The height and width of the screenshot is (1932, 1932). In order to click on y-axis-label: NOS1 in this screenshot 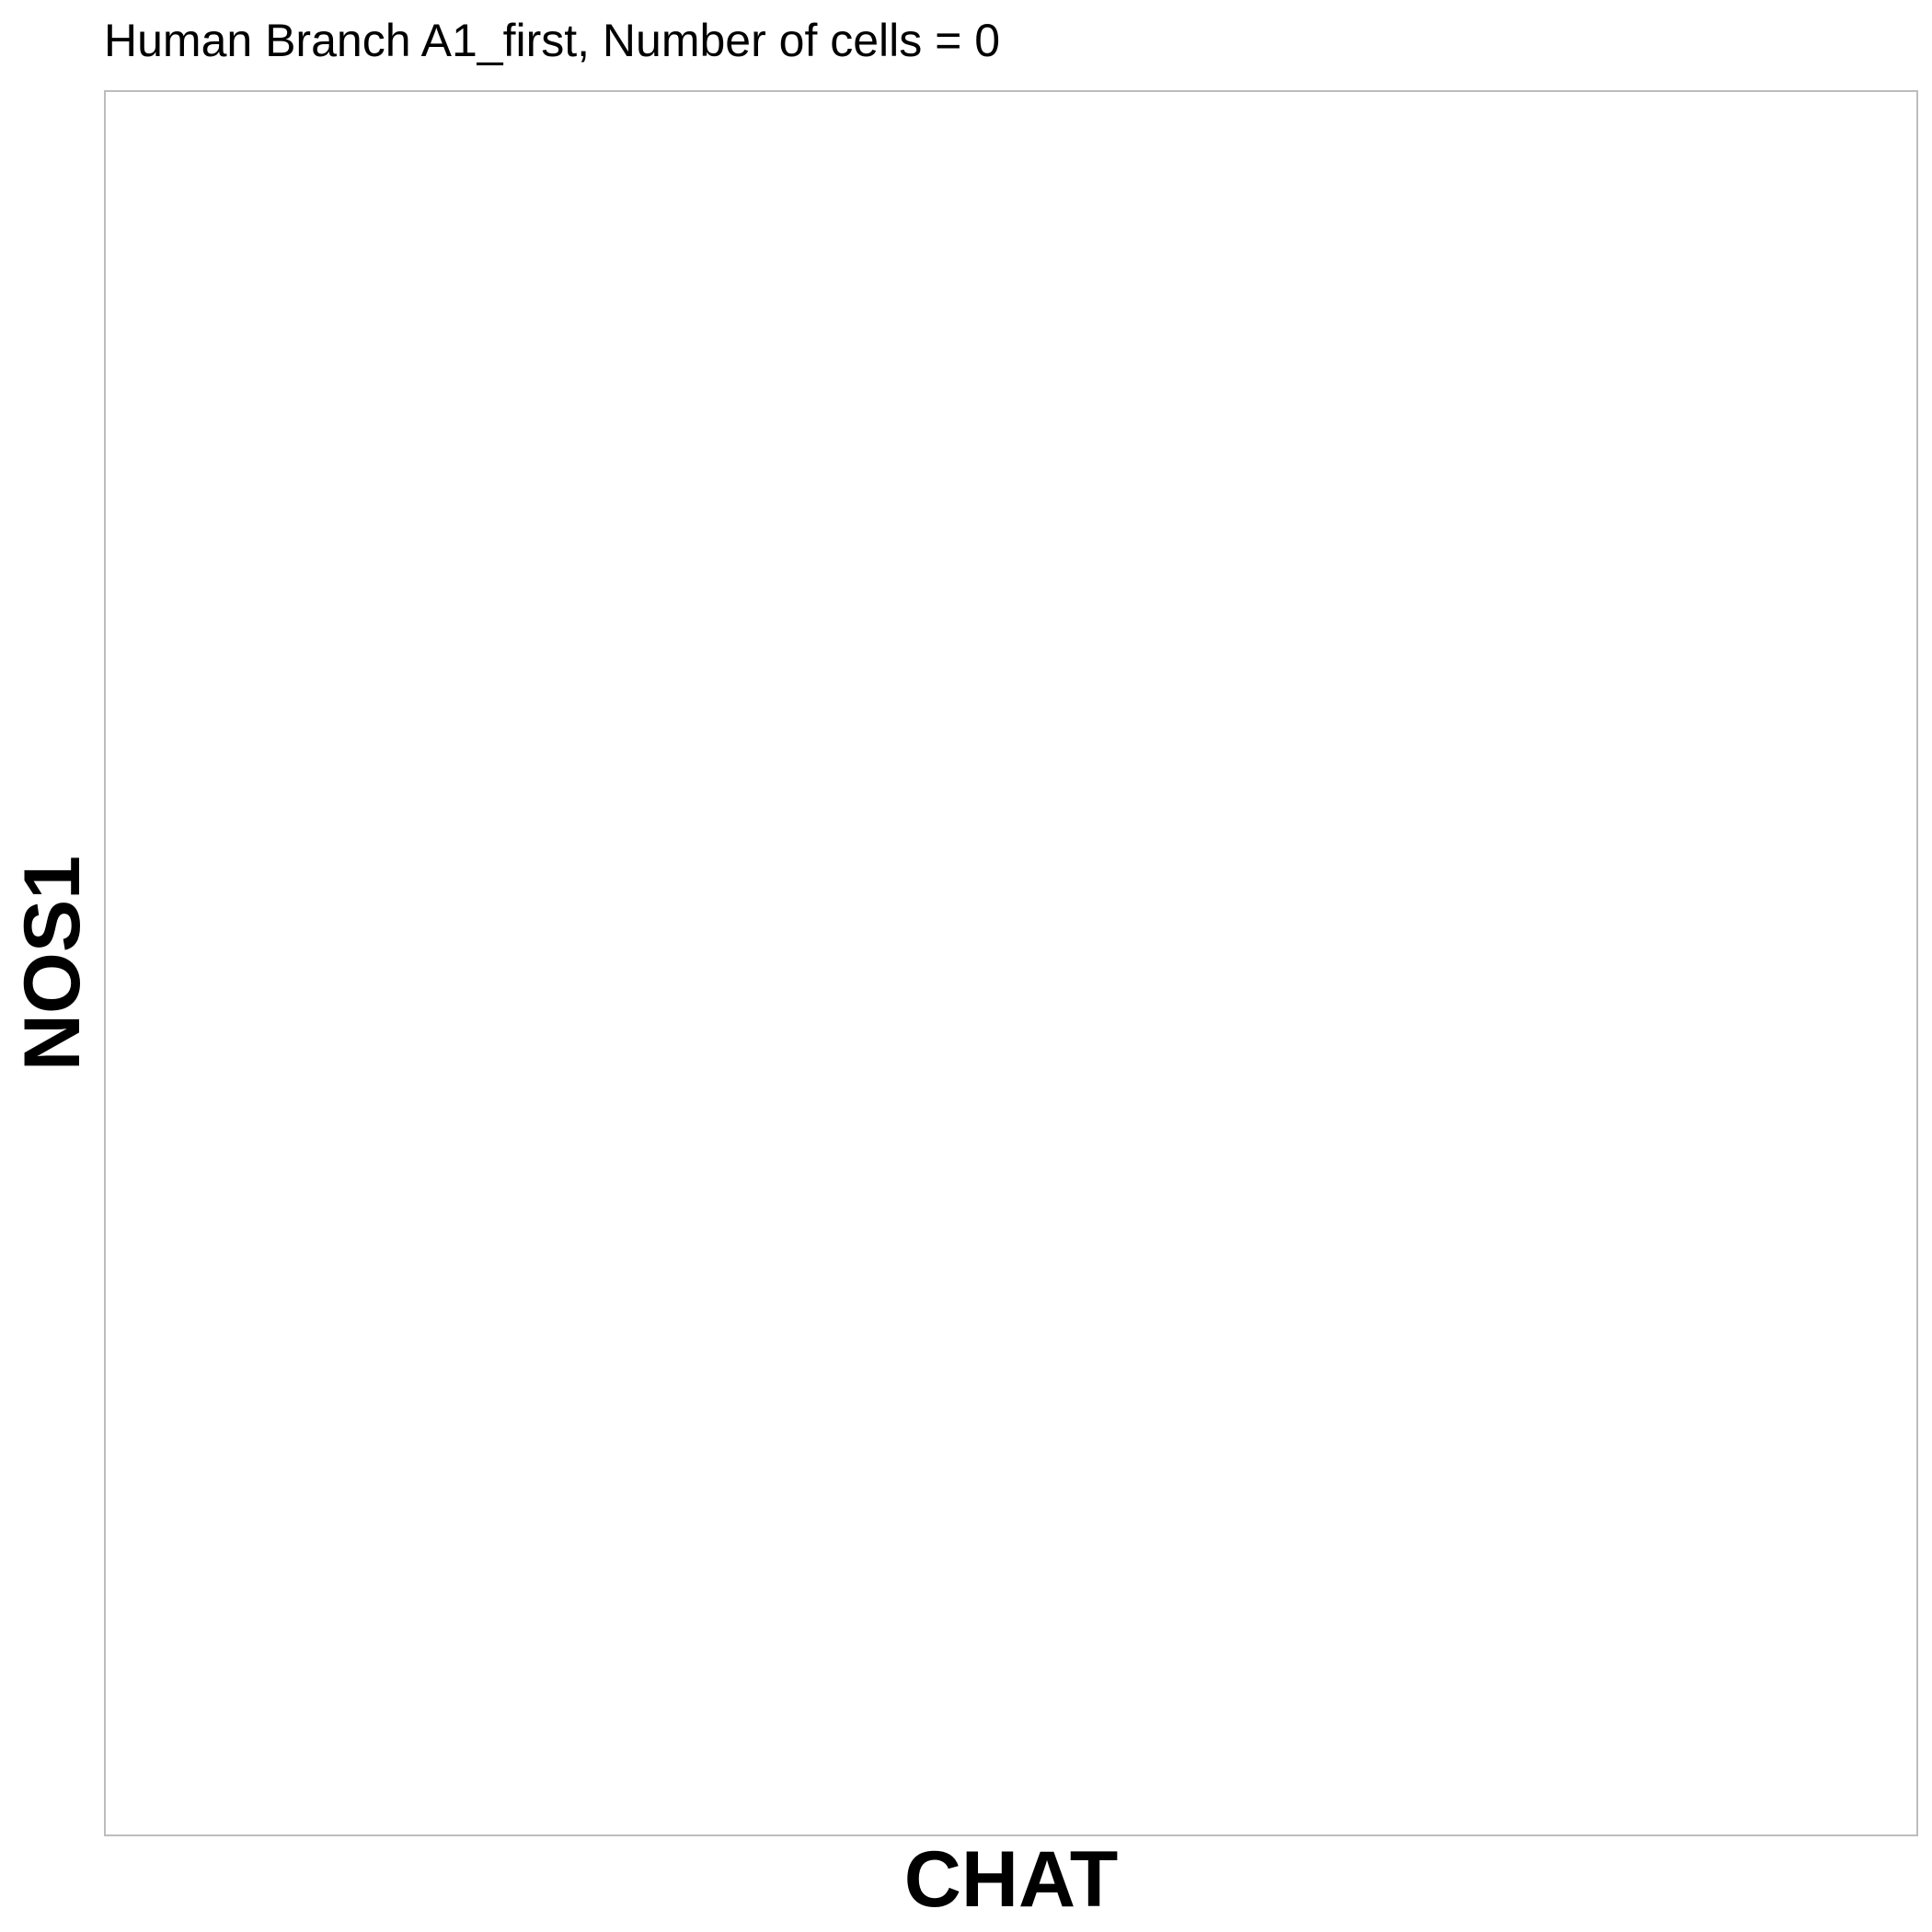, I will do `click(52, 963)`.